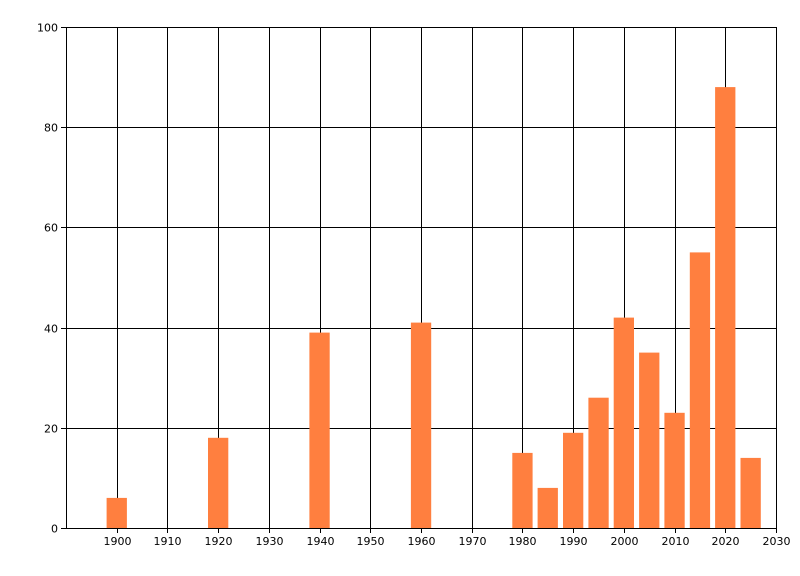  Describe the element at coordinates (270, 541) in the screenshot. I see `x-tick-label: 1930` at that location.